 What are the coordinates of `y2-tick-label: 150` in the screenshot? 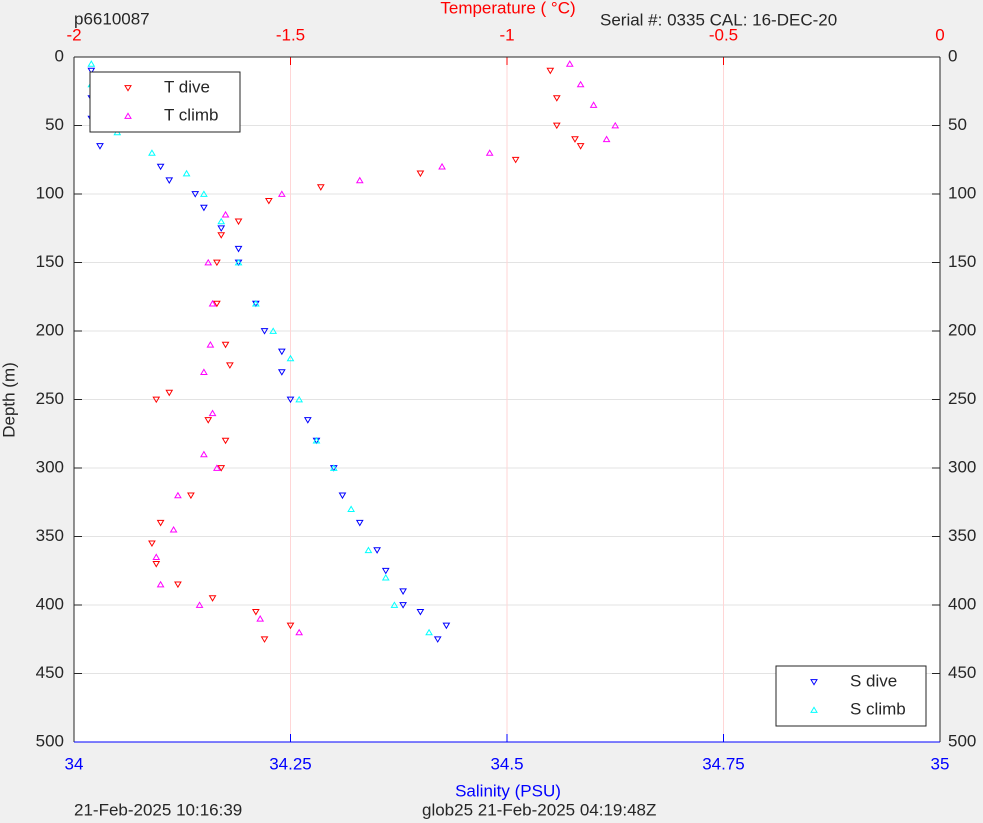 It's located at (962, 261).